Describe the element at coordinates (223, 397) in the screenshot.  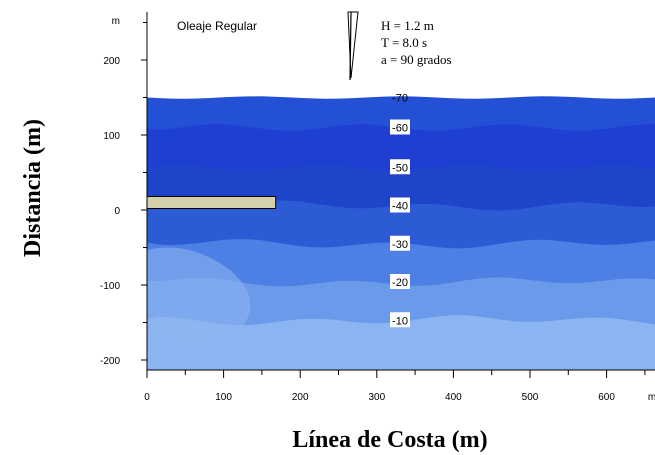
I see `x-tick-label: 100` at that location.